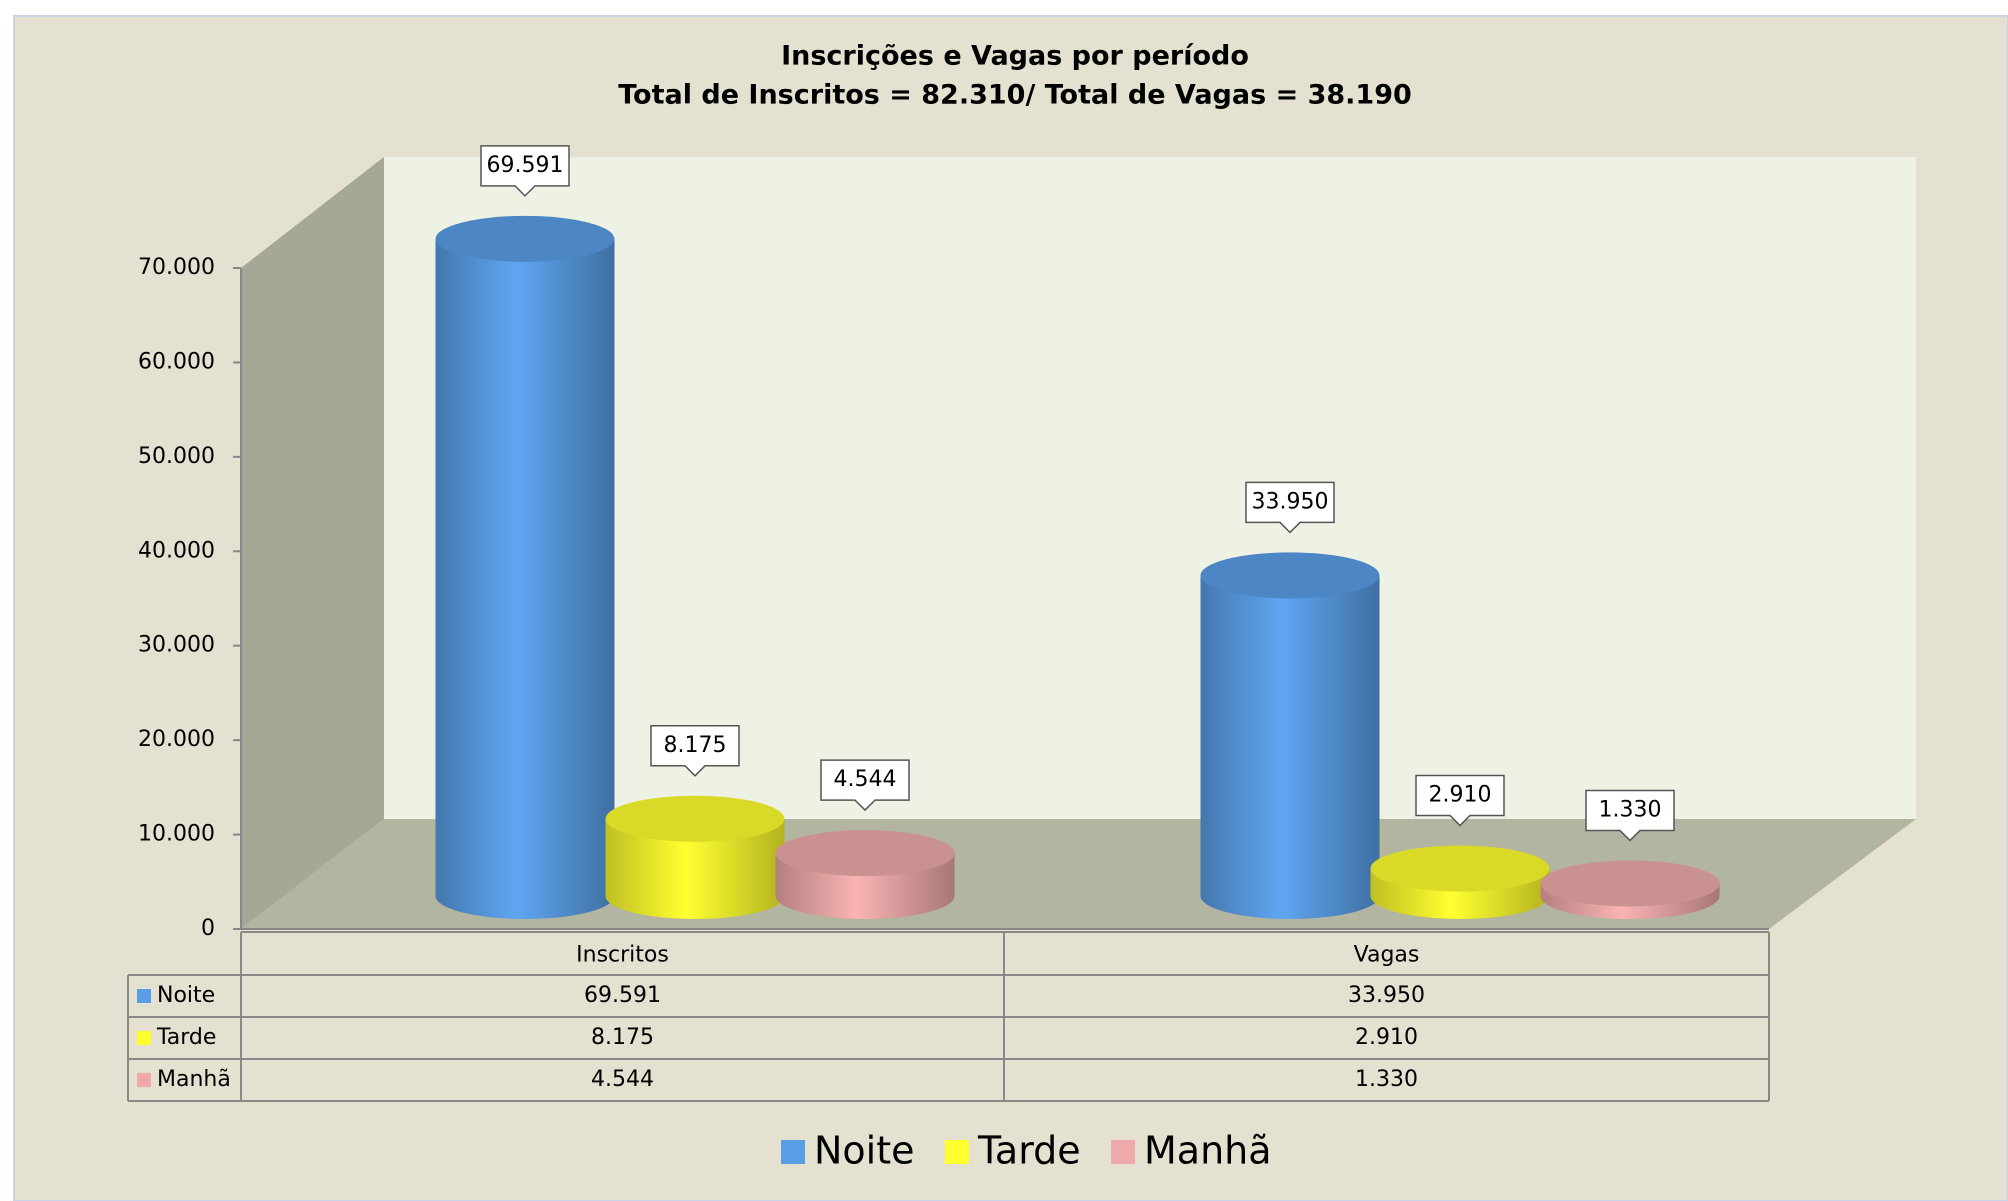  I want to click on legend-label: Manhã, so click(1208, 1151).